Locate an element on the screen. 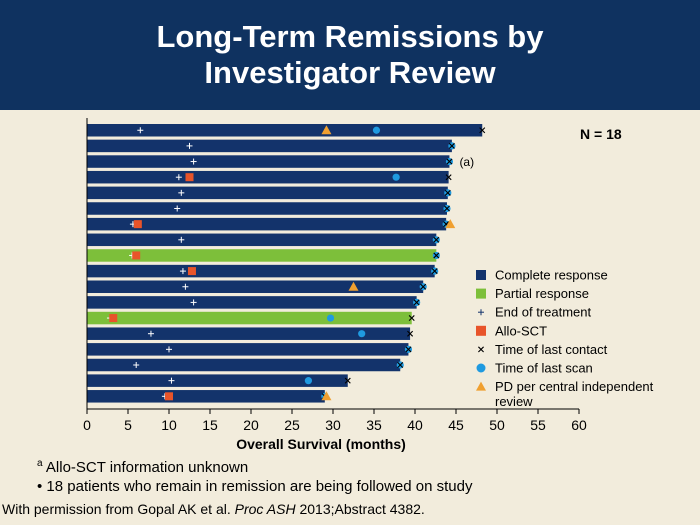  legend-label: End of treatment is located at coordinates (543, 312).